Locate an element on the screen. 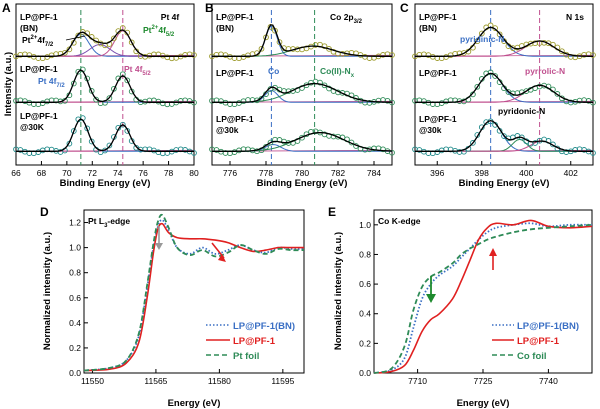 The height and width of the screenshot is (409, 600). ticks-e: 7710 7725 7740 0.0 0.2 0.4 0.6 0.8 1.0 is located at coordinates (458, 303).